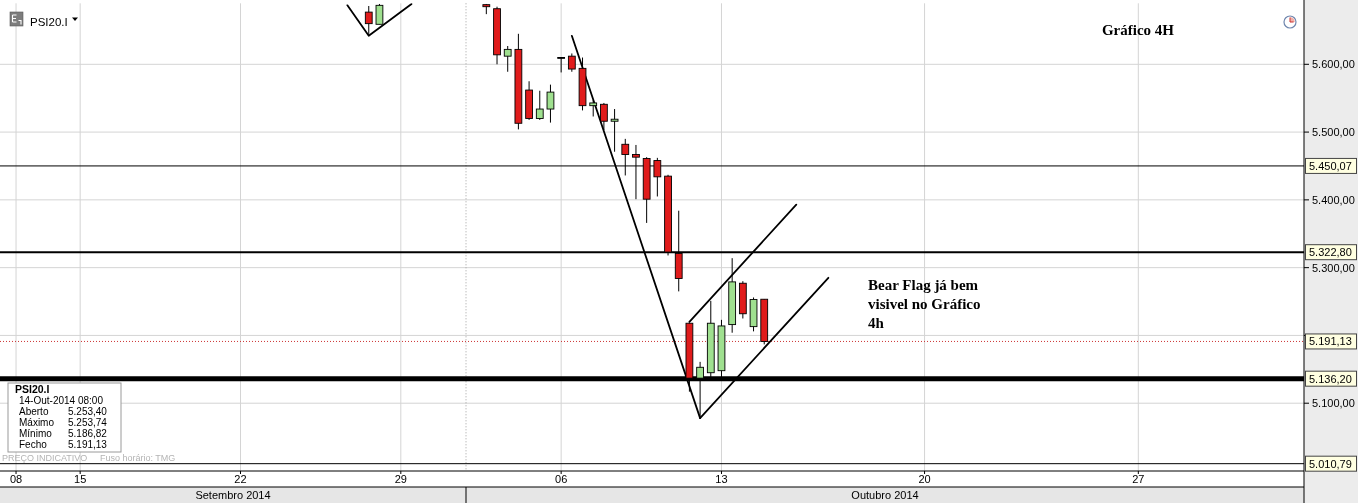 This screenshot has width=1358, height=503. Describe the element at coordinates (924, 304) in the screenshot. I see `annotation: Bear Flag já bem visivel no Gráfico 4h` at that location.